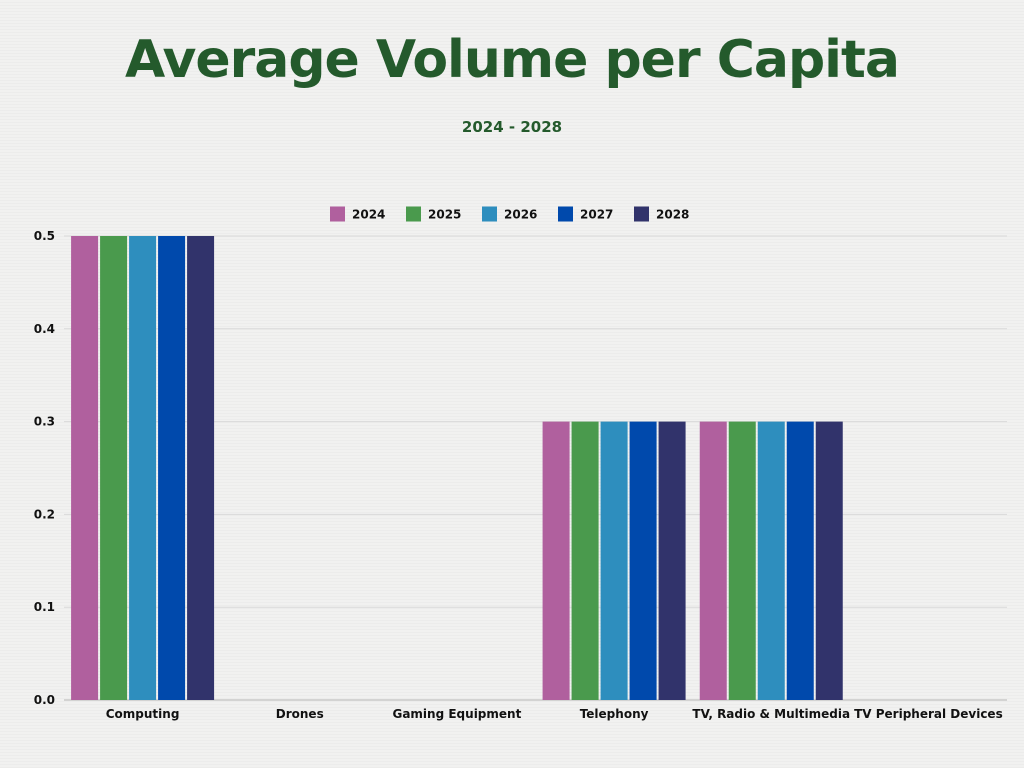 Image resolution: width=1024 pixels, height=768 pixels. What do you see at coordinates (44, 422) in the screenshot?
I see `y-tick-label: 0.3` at bounding box center [44, 422].